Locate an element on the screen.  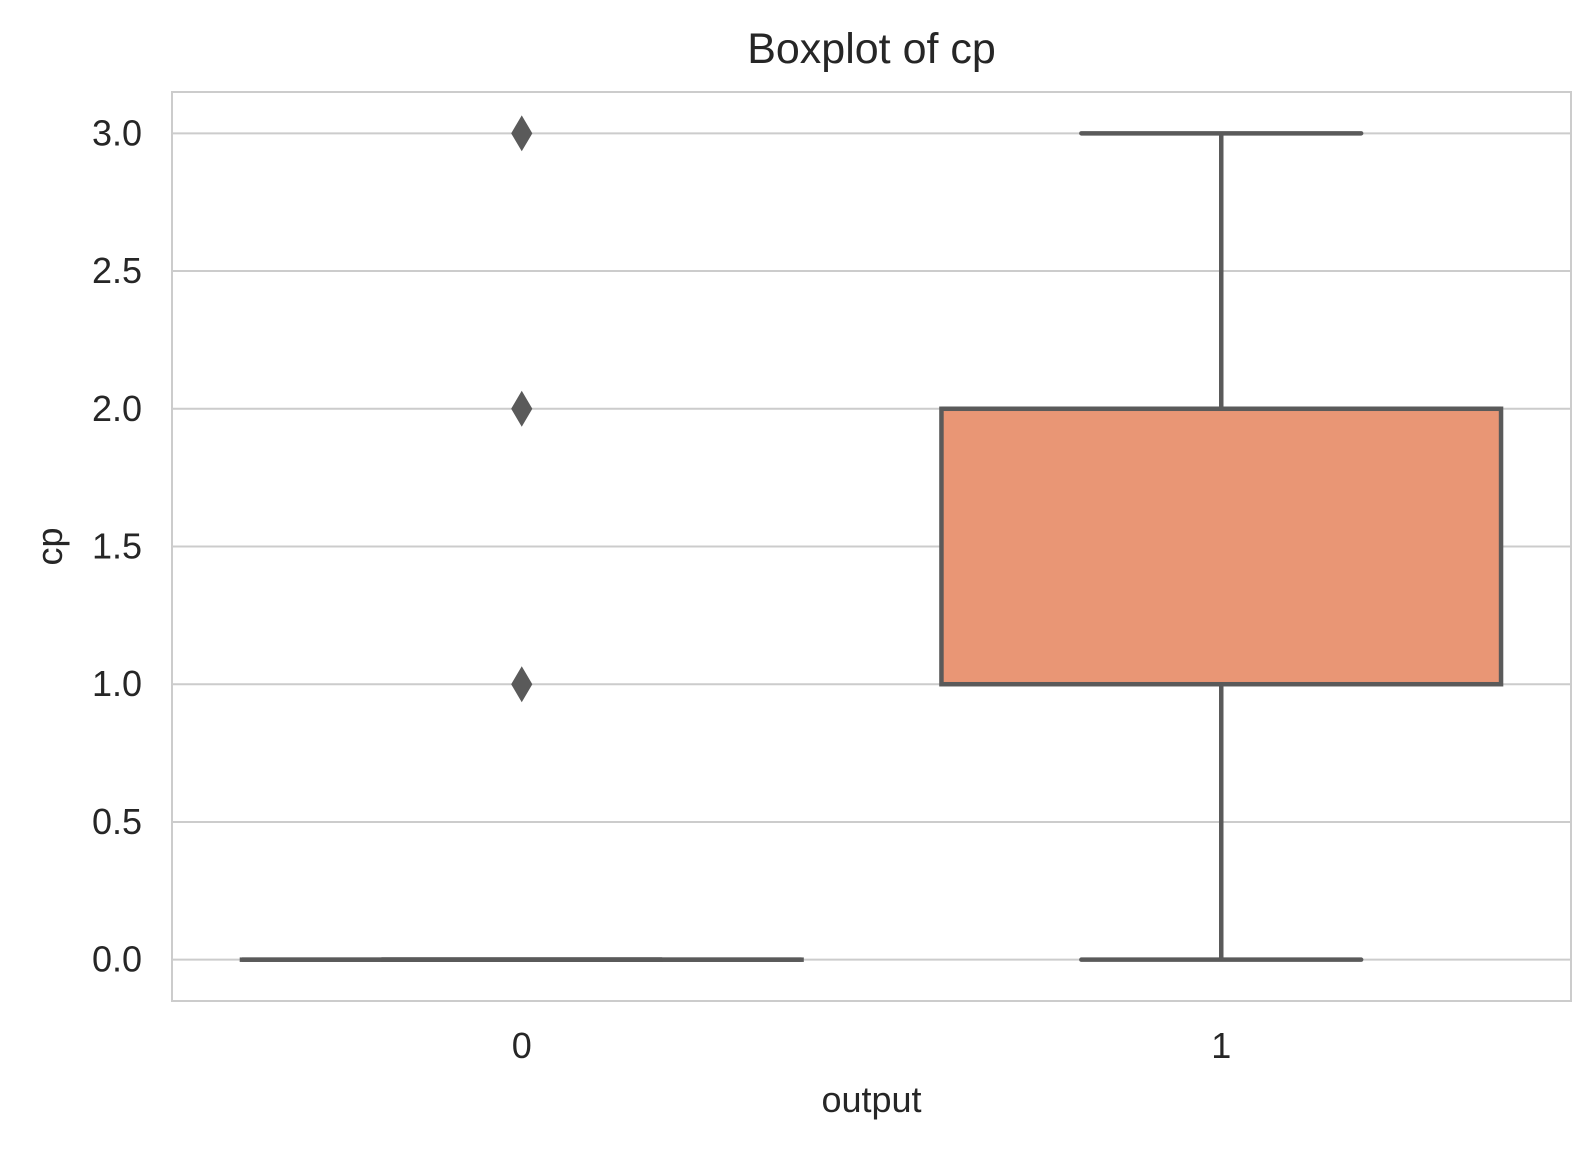
y-tick-0.5: 0.5 is located at coordinates (117, 821).